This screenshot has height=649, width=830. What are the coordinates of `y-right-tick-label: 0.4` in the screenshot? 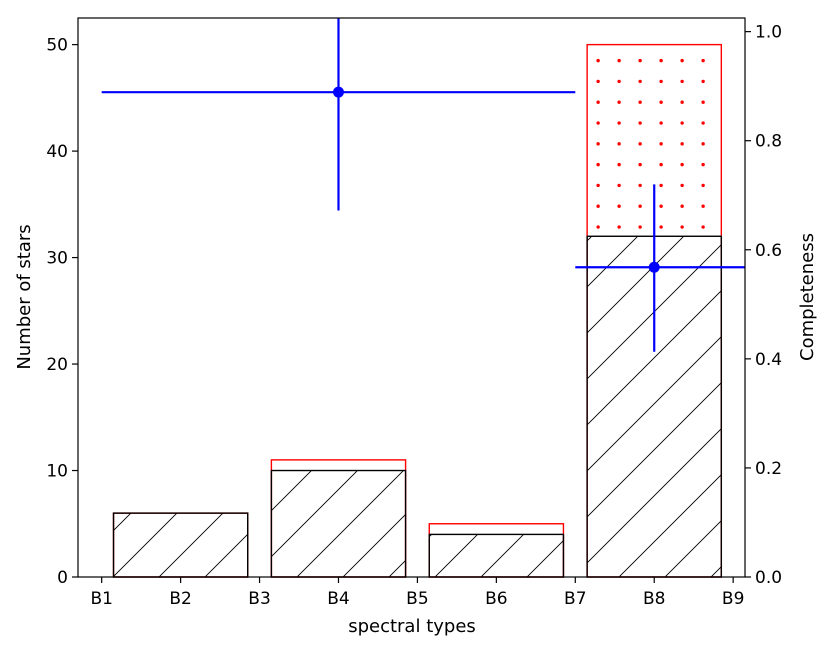 It's located at (768, 360).